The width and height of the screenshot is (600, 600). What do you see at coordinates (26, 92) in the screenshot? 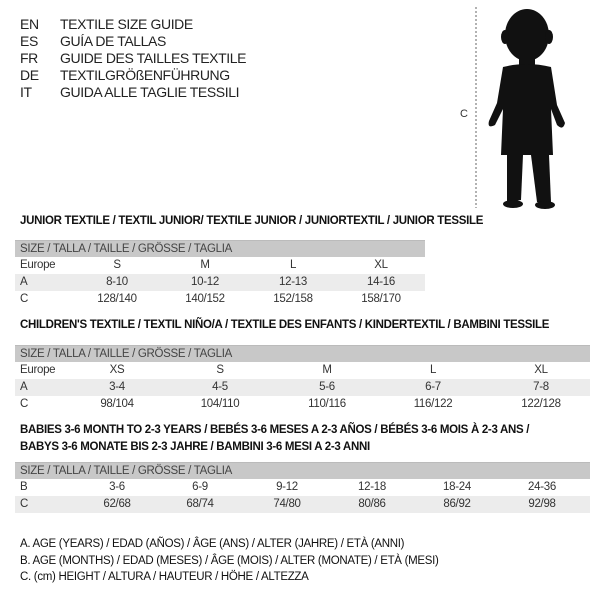
I see `language-code: IT` at bounding box center [26, 92].